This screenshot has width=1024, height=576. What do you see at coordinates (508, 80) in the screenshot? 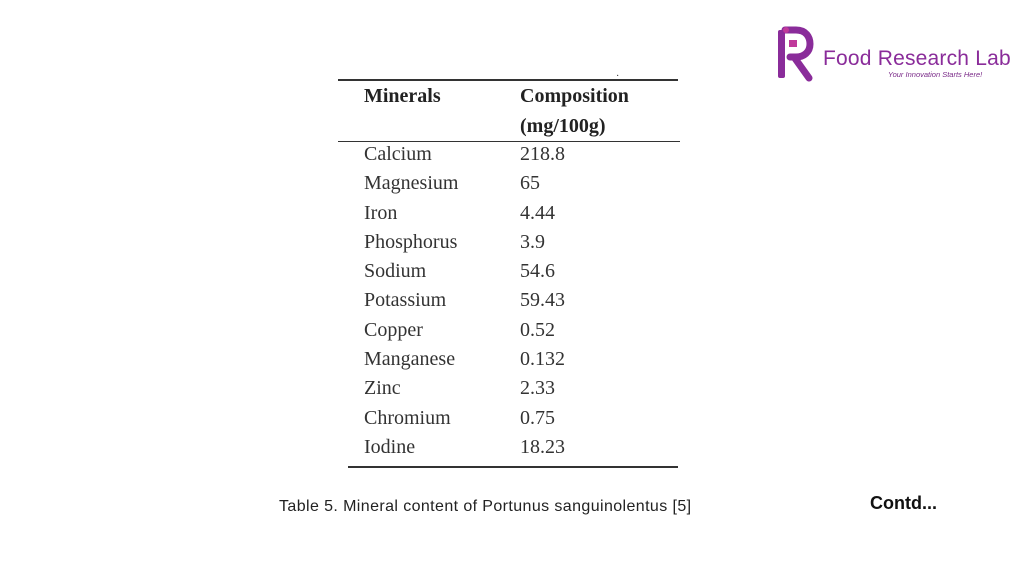
I see `table-top-rule` at bounding box center [508, 80].